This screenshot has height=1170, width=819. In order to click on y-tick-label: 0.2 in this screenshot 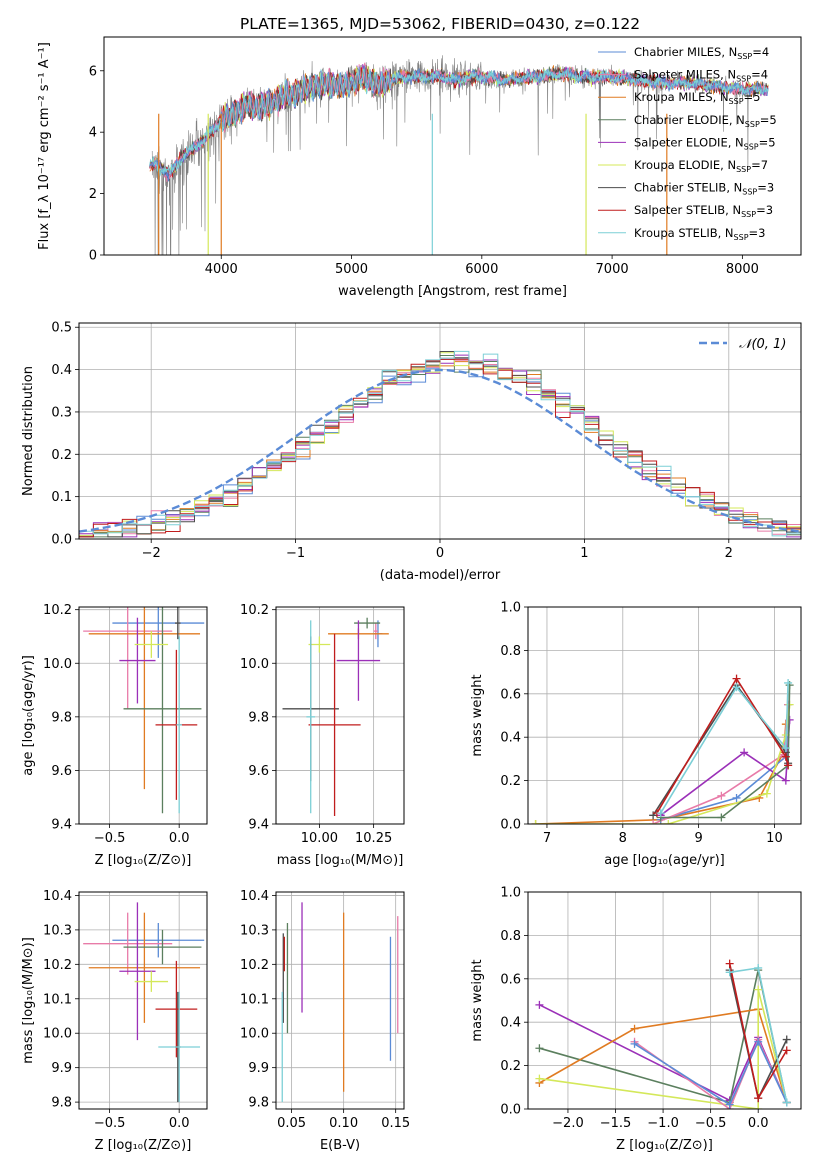, I will do `click(61, 455)`.